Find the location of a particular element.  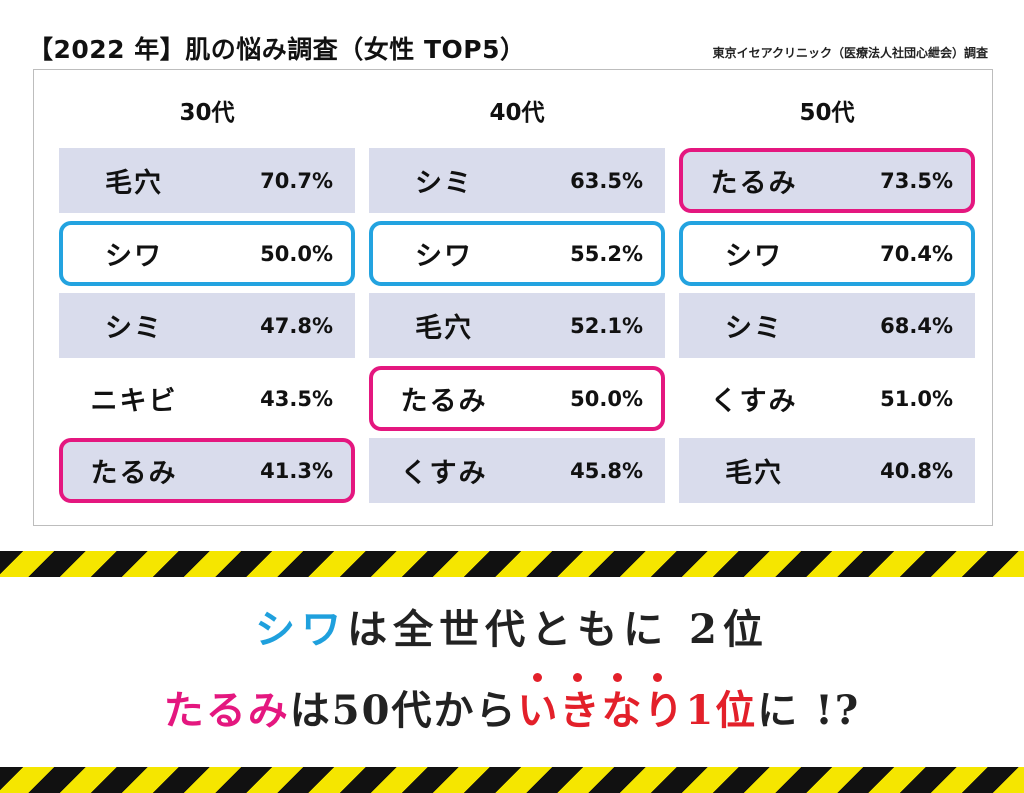

source-note: 東京イセアクリニック（医療法人社団心紲会）調査 is located at coordinates (850, 53).